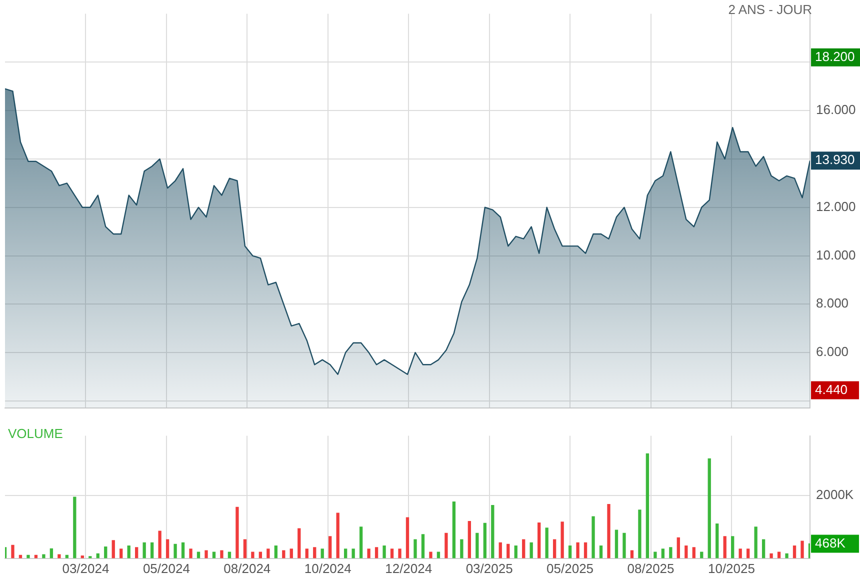 This screenshot has height=580, width=860. I want to click on x-tick-label: 08/2024, so click(247, 568).